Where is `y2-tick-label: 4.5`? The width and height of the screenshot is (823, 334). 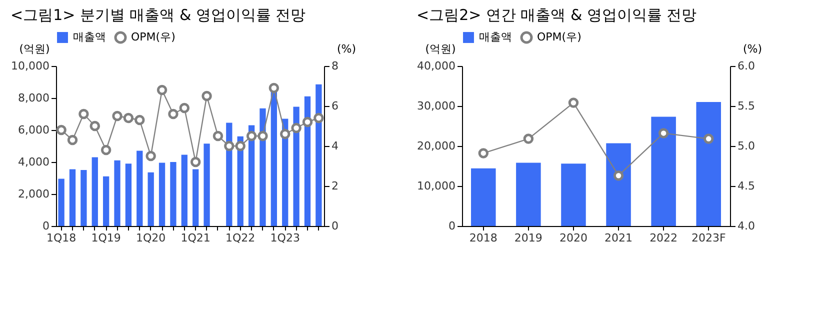 y2-tick-label: 4.5 is located at coordinates (746, 186).